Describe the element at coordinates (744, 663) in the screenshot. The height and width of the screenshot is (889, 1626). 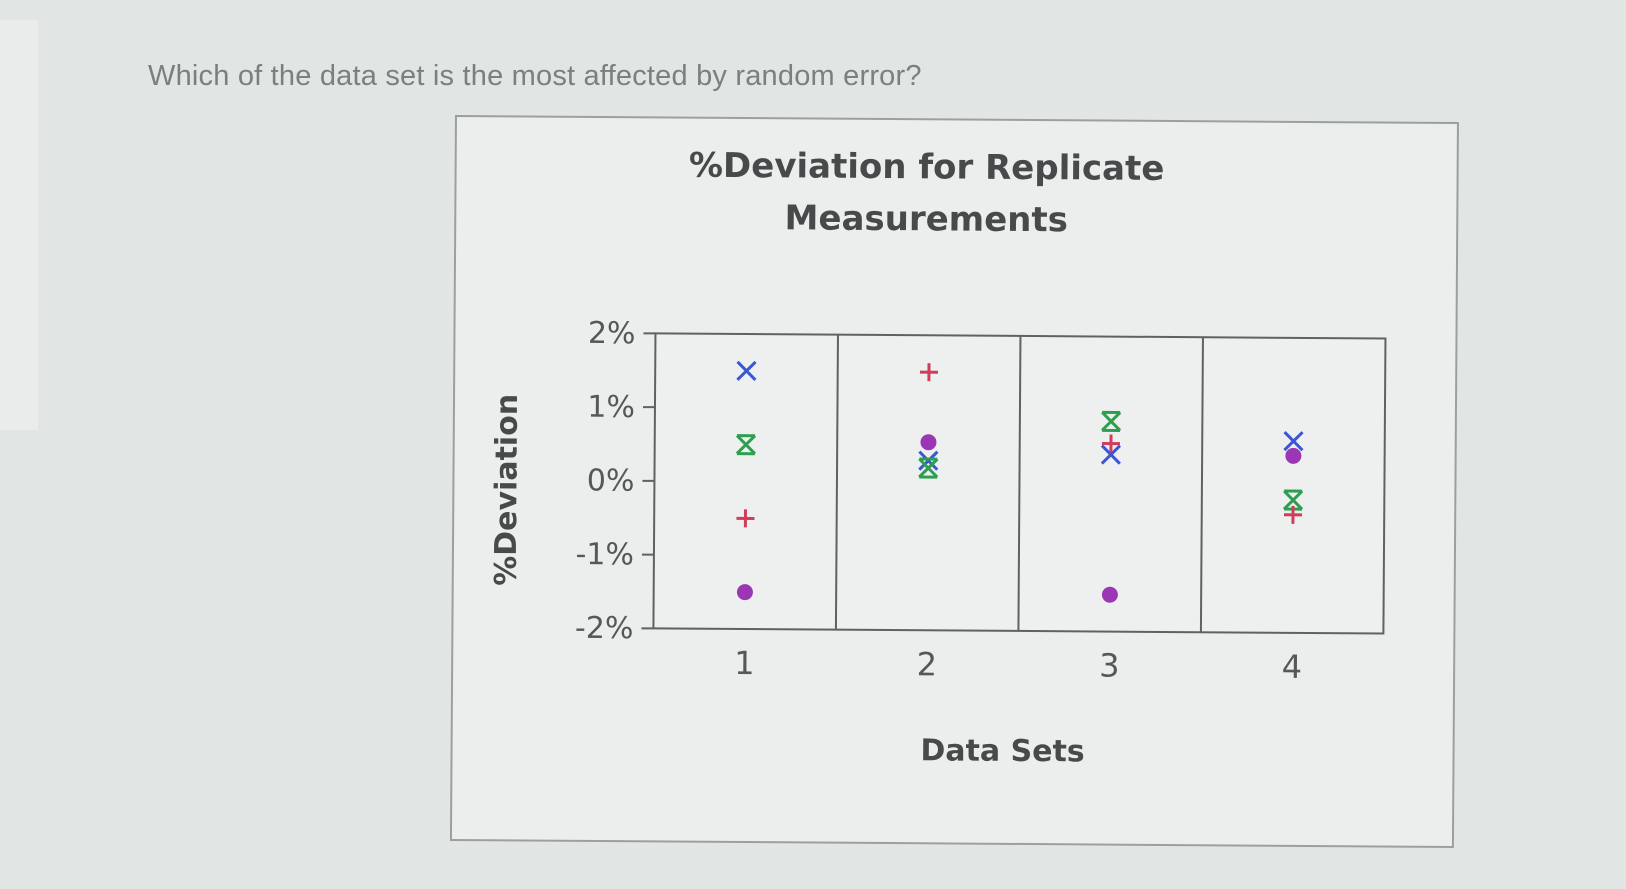
I see `x-category-label: 1` at that location.